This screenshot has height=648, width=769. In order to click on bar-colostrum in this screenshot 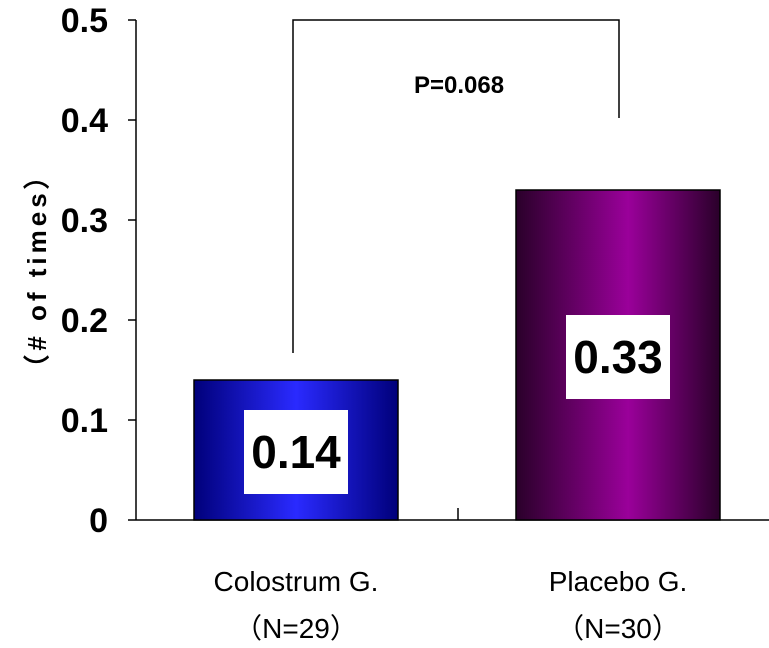, I will do `click(296, 450)`.